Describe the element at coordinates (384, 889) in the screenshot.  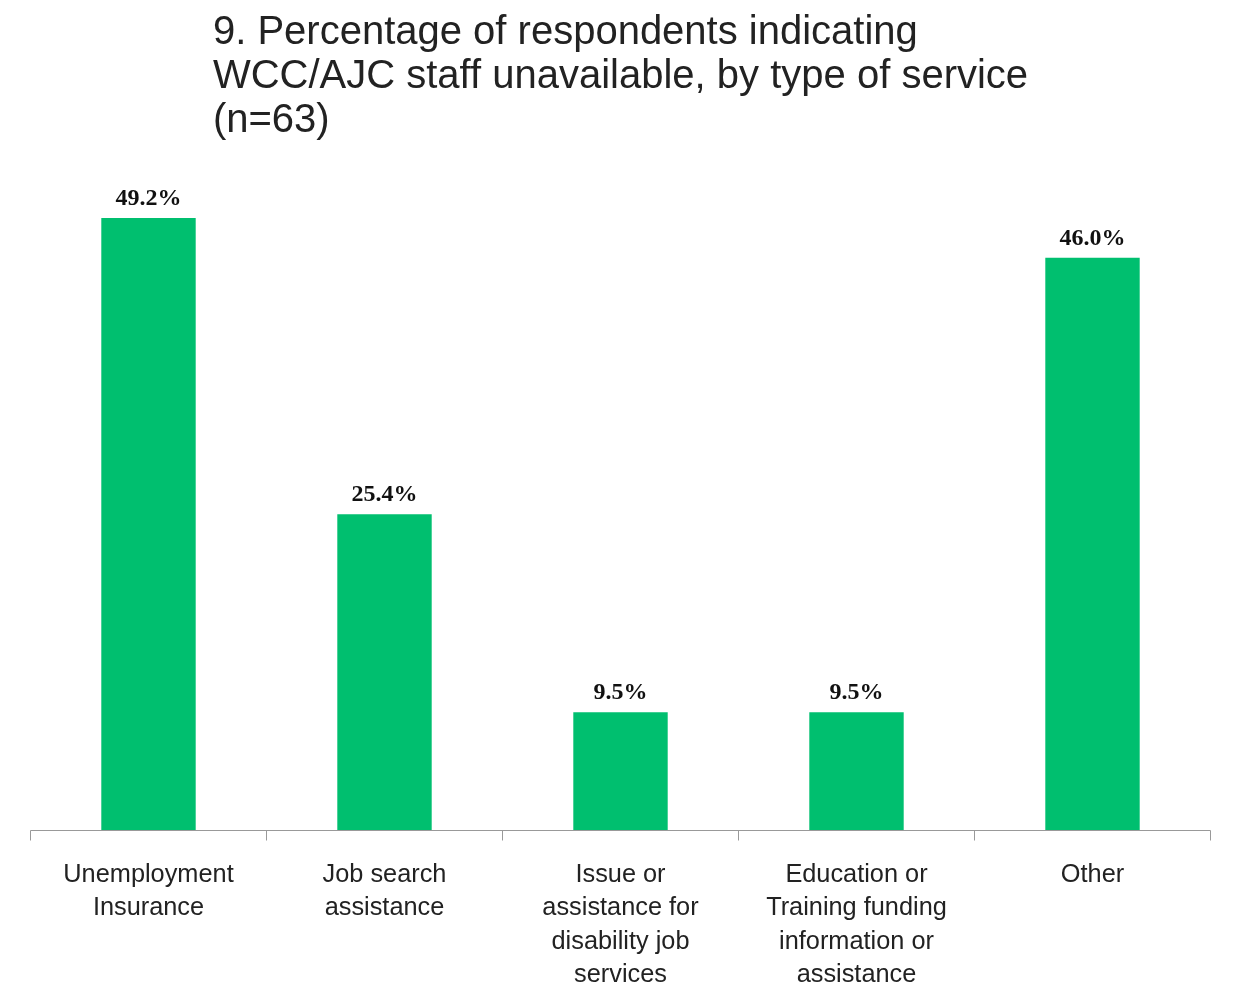
I see `x-tick-label: Job search assistance` at that location.